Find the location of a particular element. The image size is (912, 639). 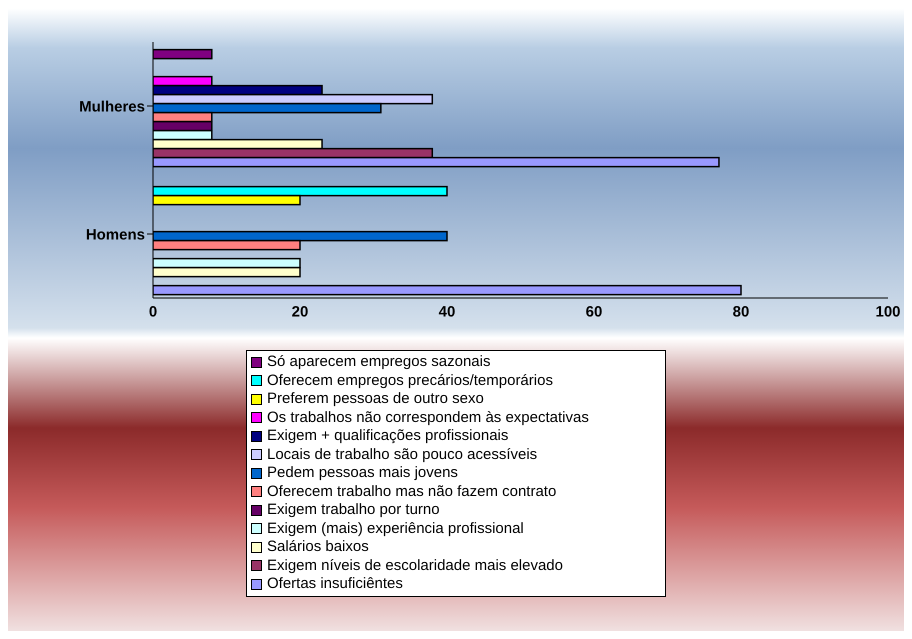

x-tick-label: 60 is located at coordinates (594, 312).